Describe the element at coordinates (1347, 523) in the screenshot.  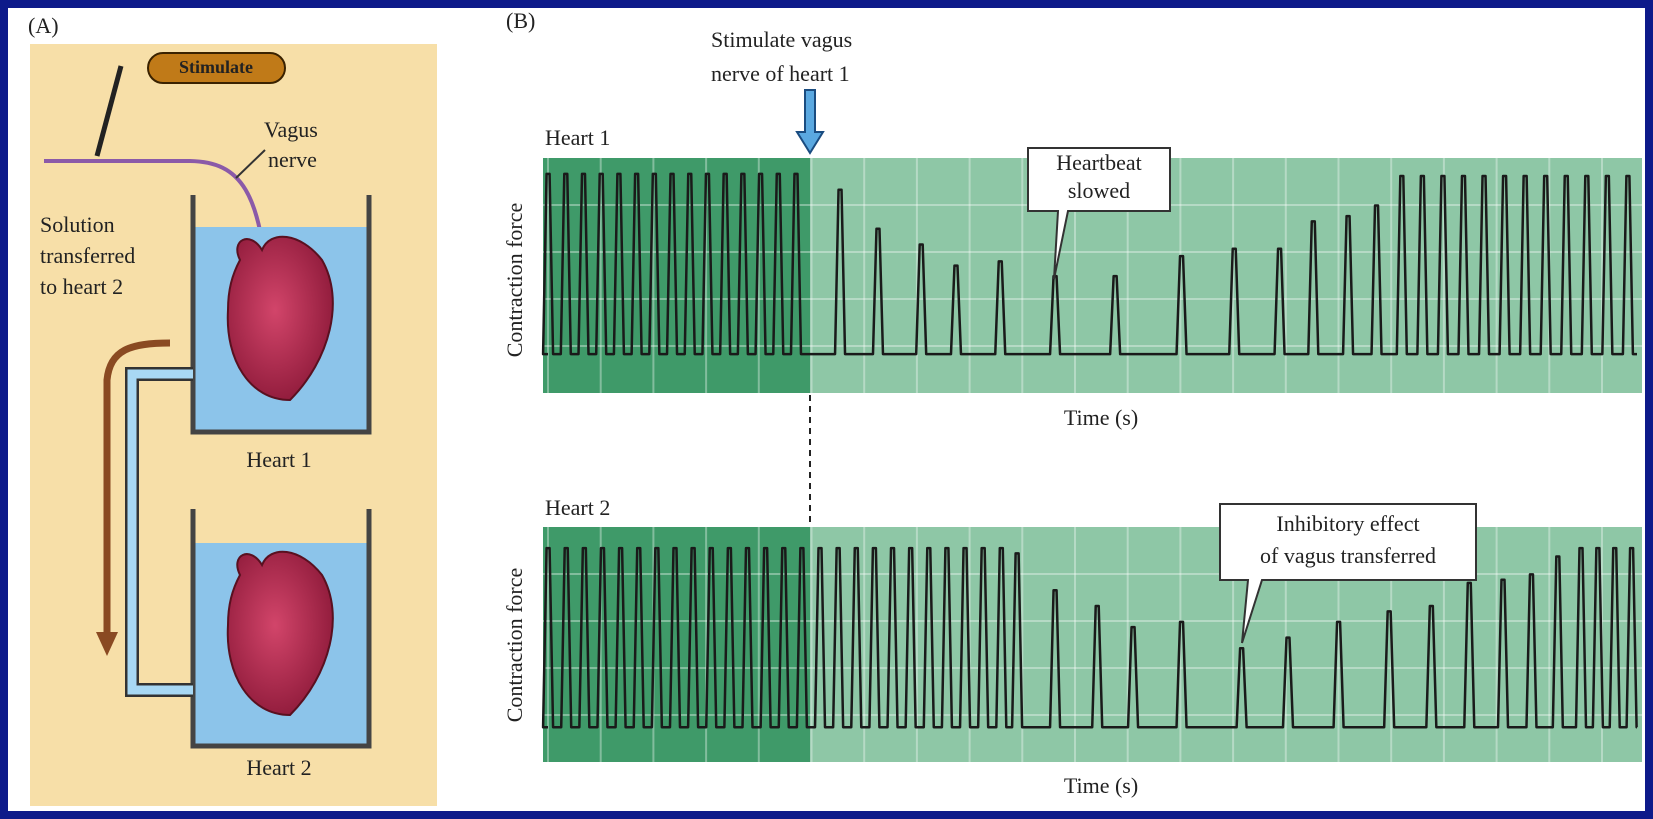
I see `callout-text: Inhibitory effect` at that location.